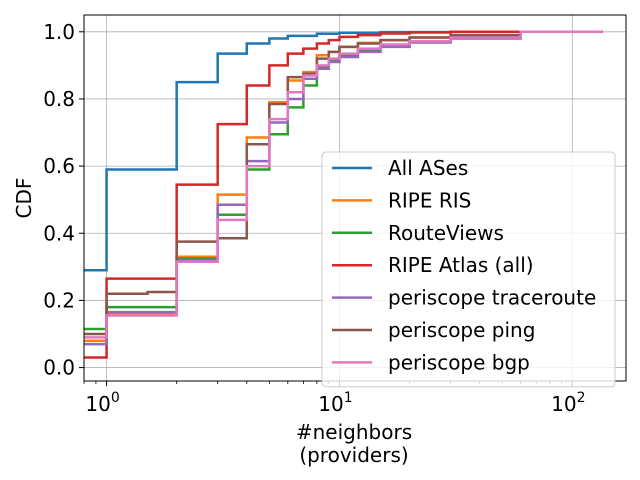  What do you see at coordinates (354, 432) in the screenshot?
I see `x-axis-label: #neighbors` at bounding box center [354, 432].